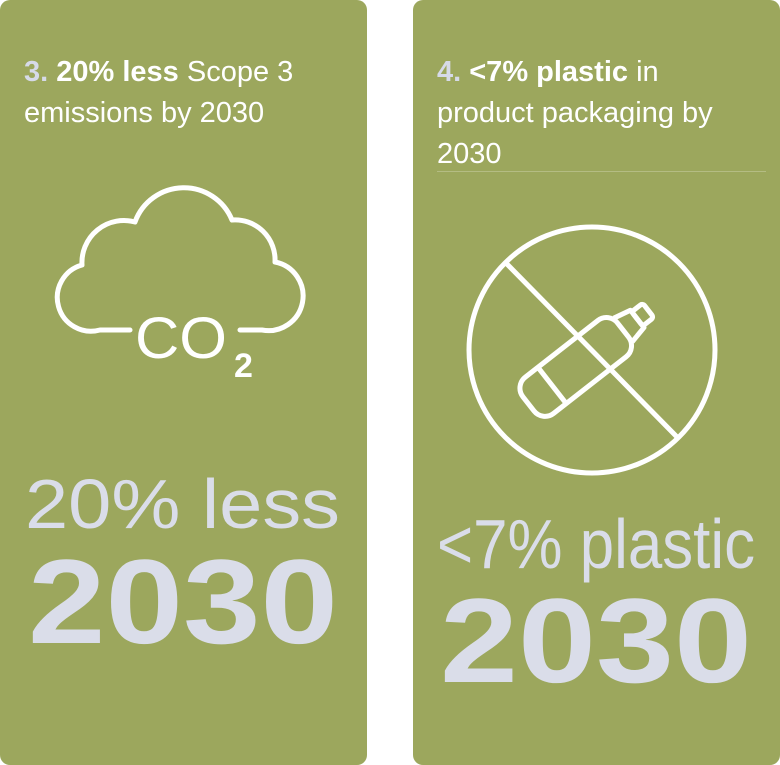 The width and height of the screenshot is (780, 765). I want to click on icon-text: CO, so click(181, 338).